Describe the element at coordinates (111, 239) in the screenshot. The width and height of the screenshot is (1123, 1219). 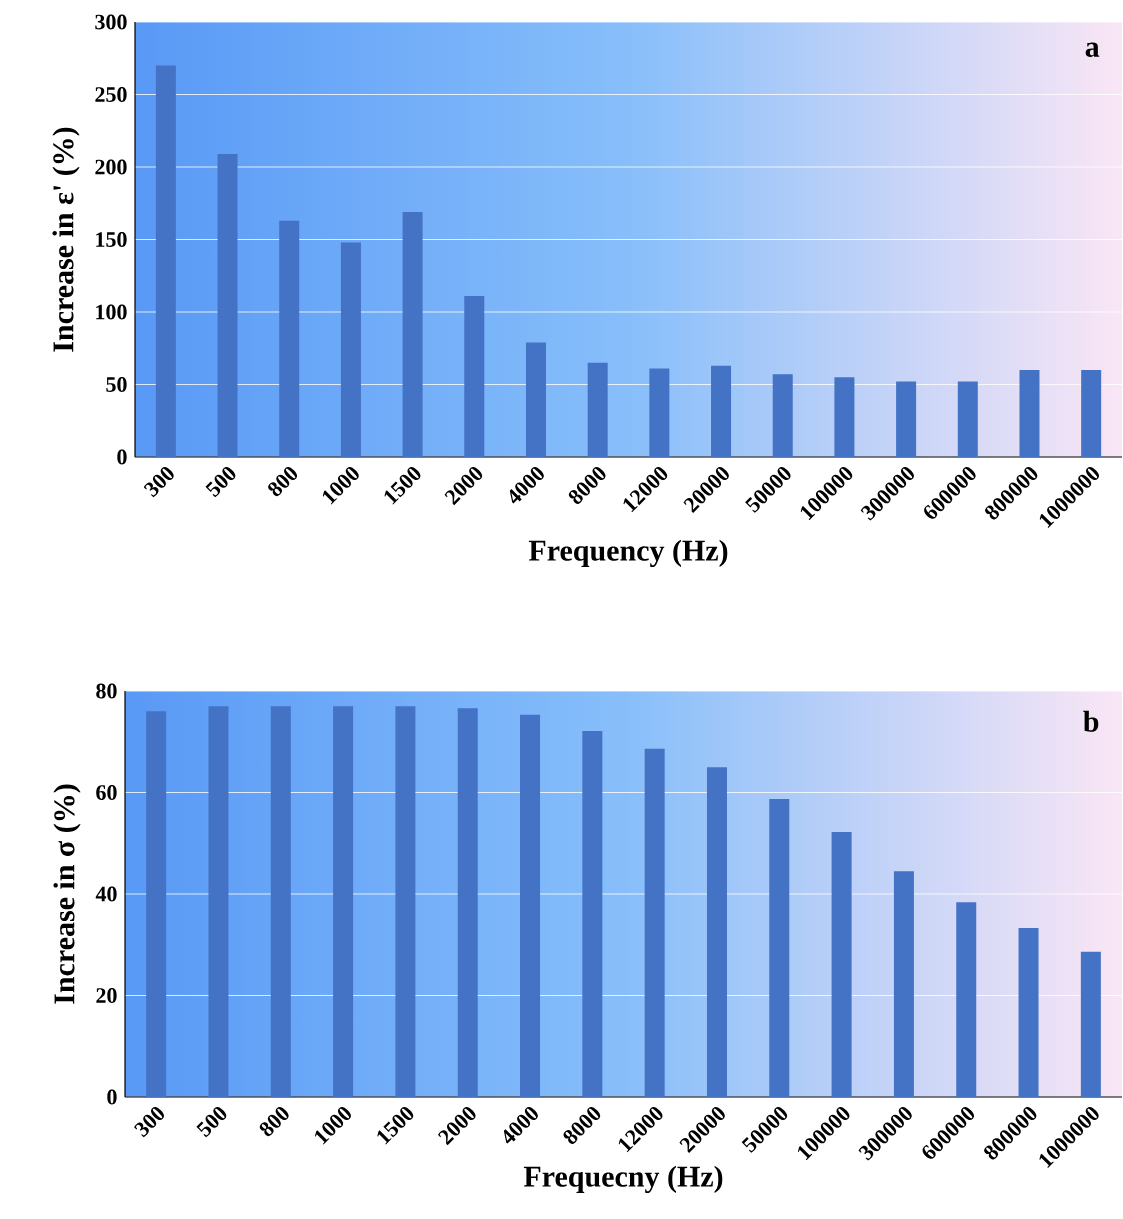
I see `y-tick-label: 150` at that location.